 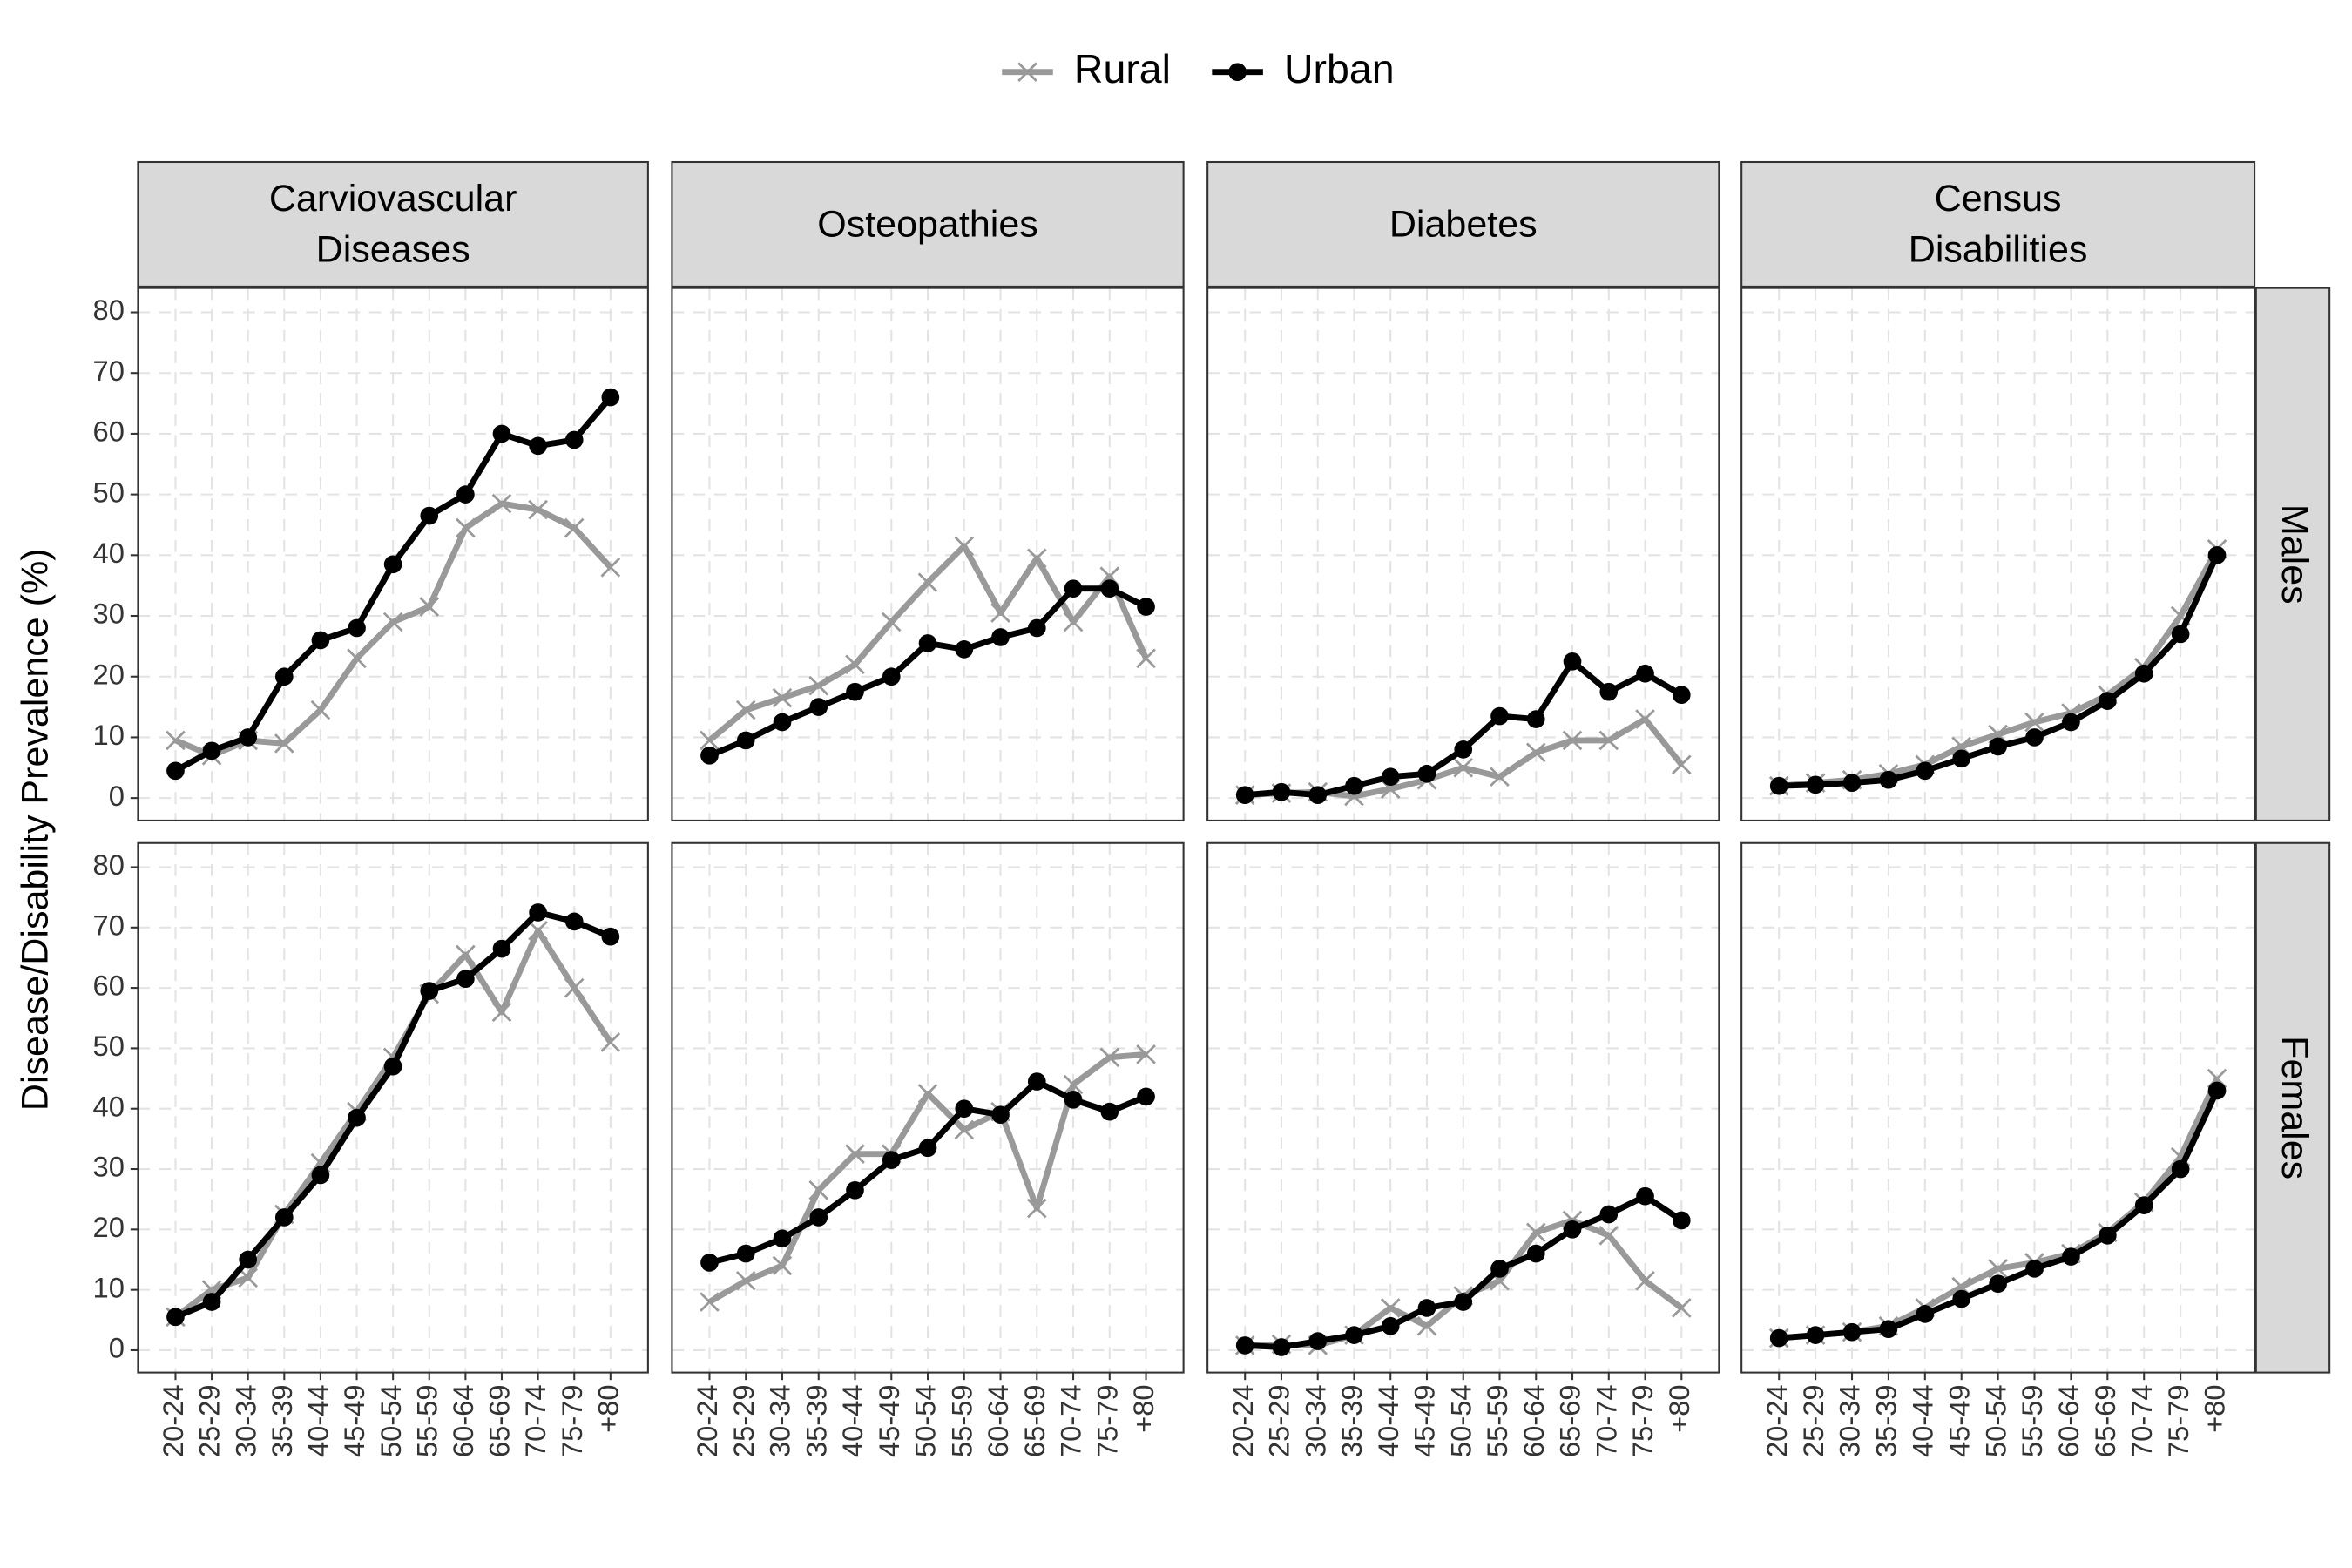 What do you see at coordinates (1998, 554) in the screenshot?
I see `panel-border` at bounding box center [1998, 554].